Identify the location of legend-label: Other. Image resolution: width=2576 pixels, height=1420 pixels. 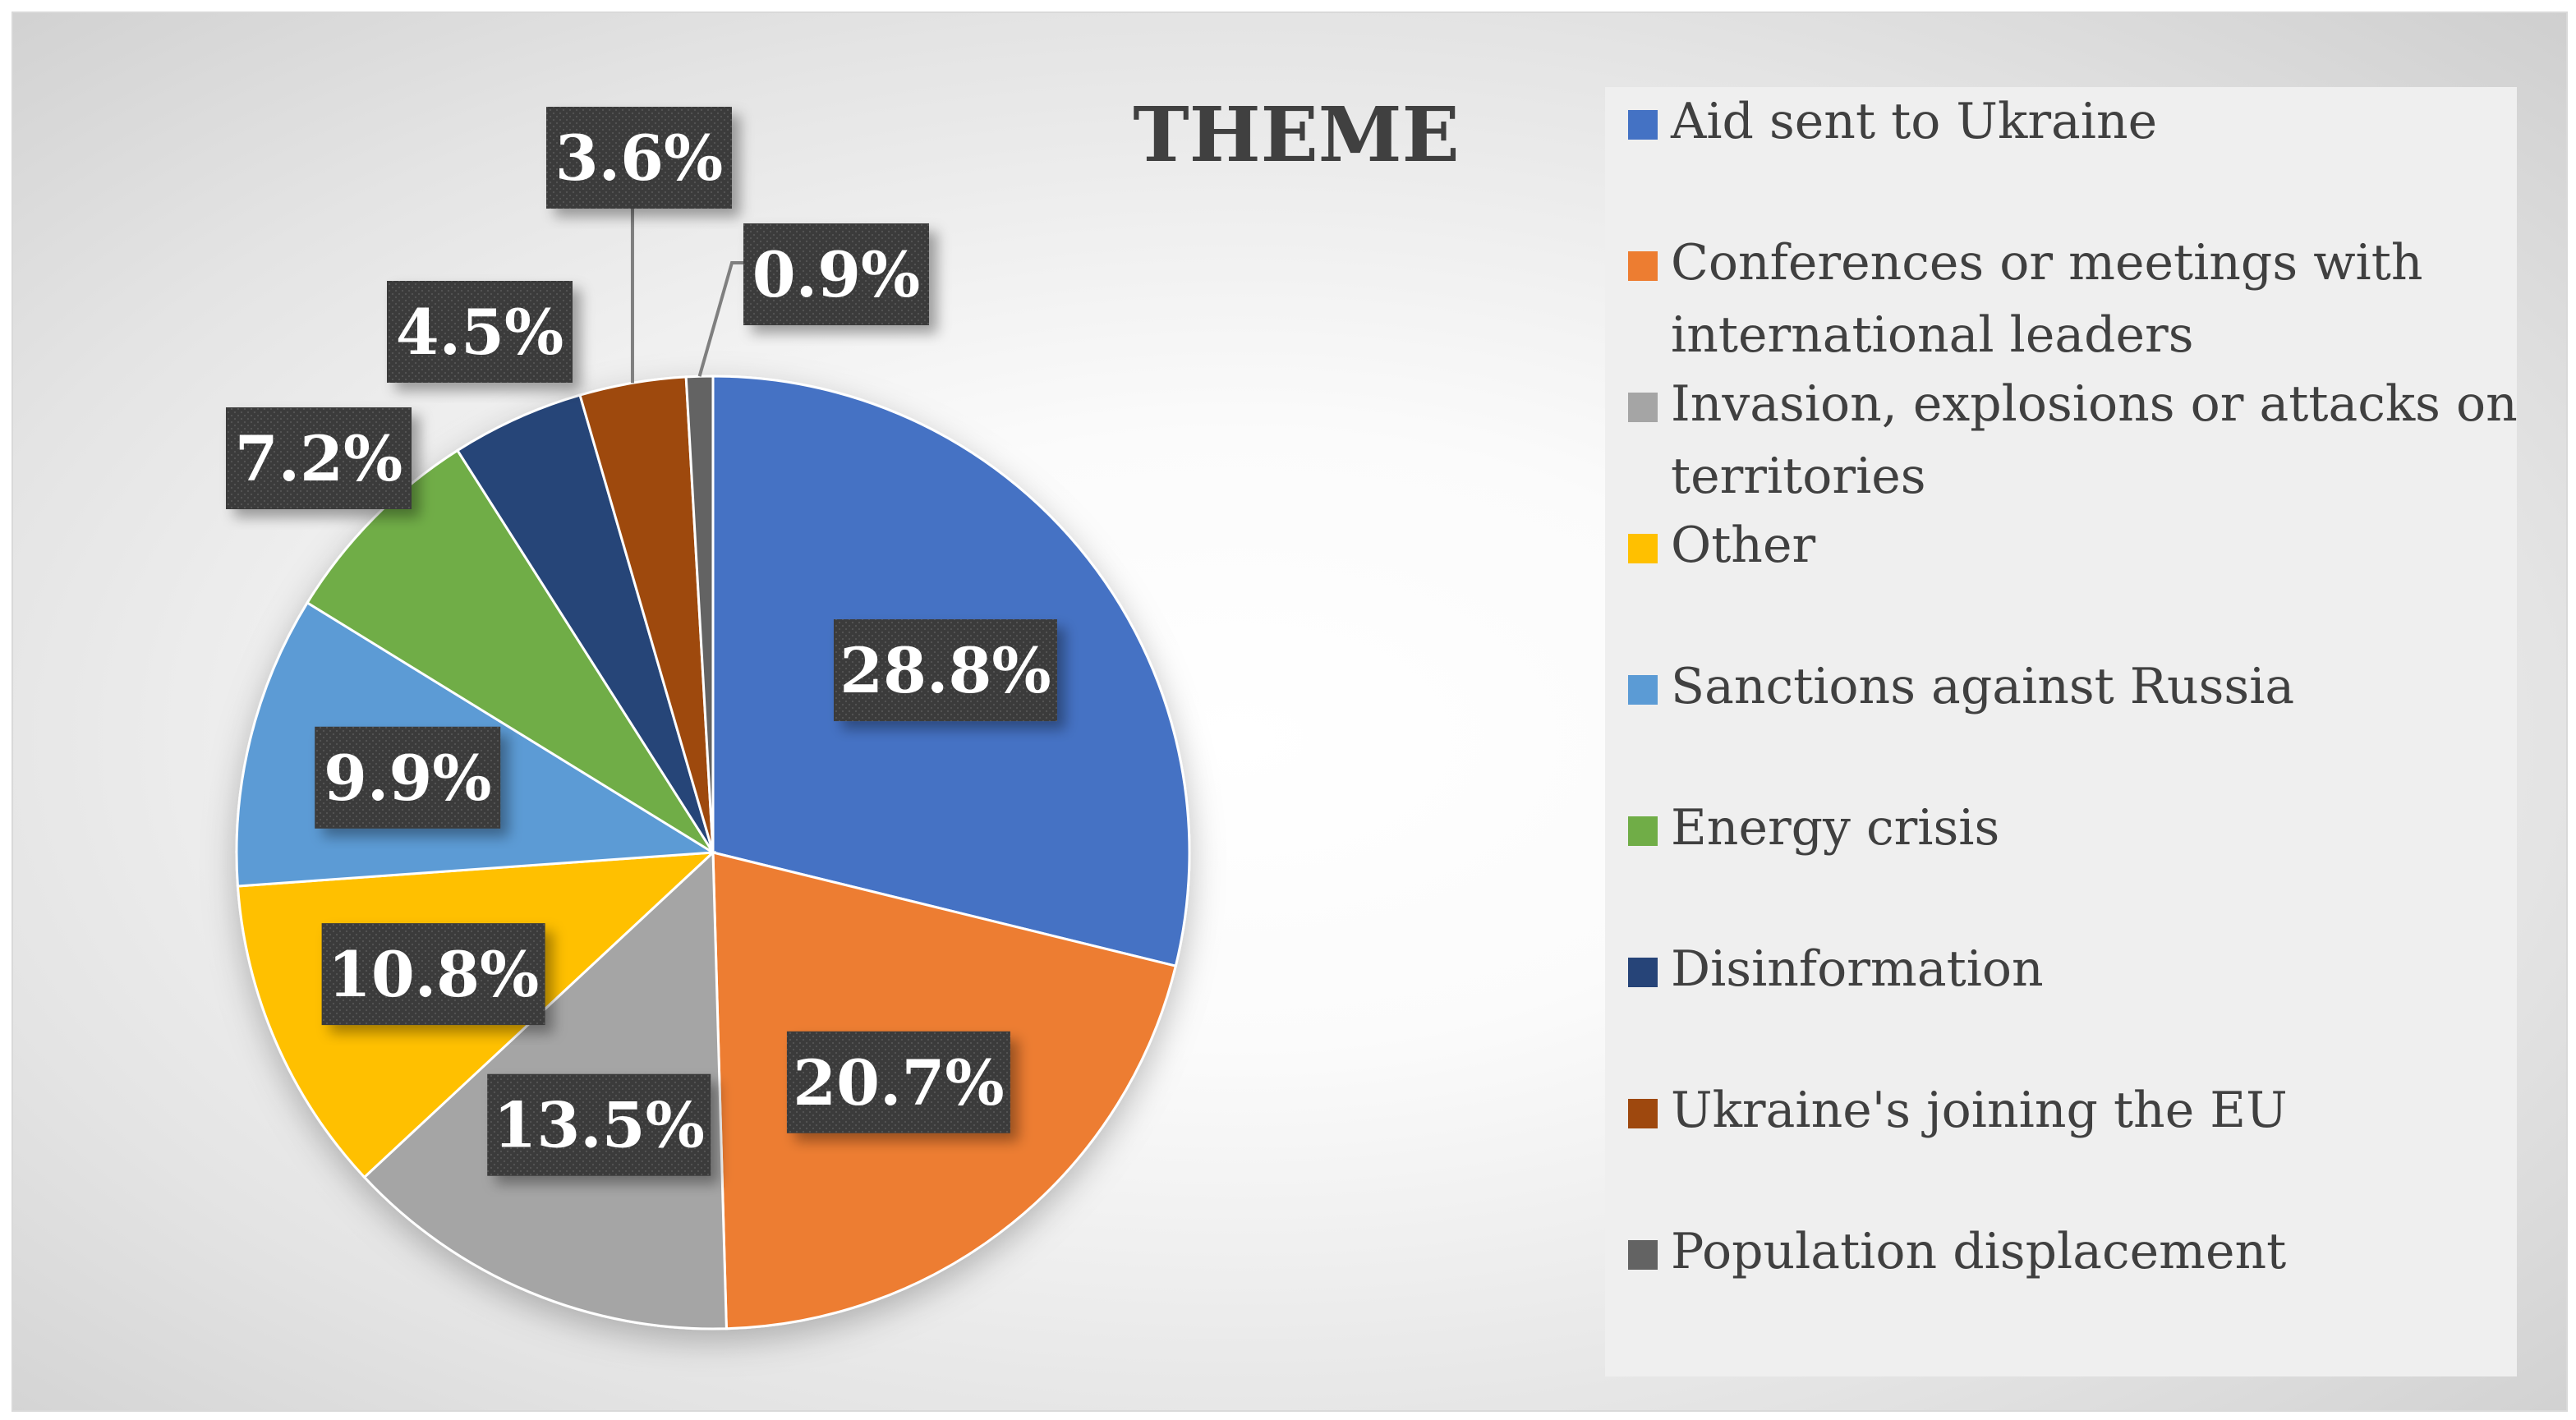
(1743, 545).